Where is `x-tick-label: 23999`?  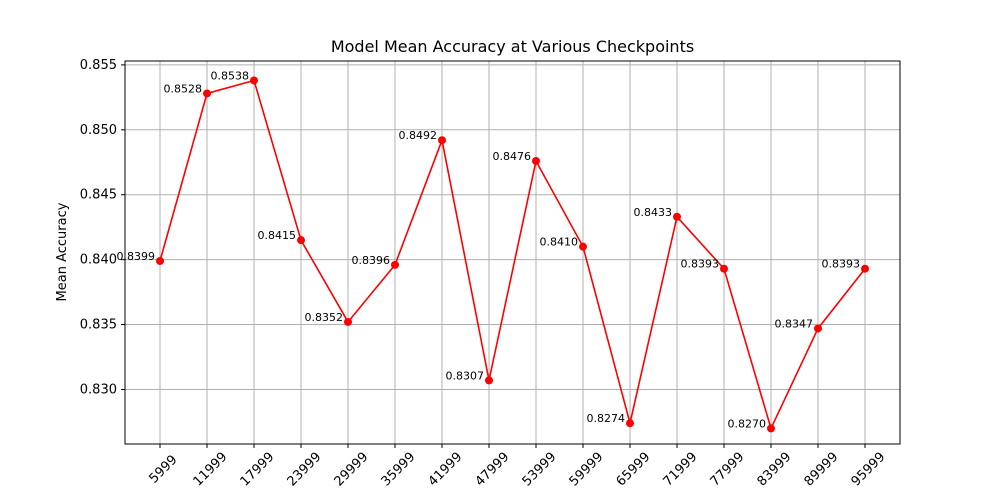 x-tick-label: 23999 is located at coordinates (305, 470).